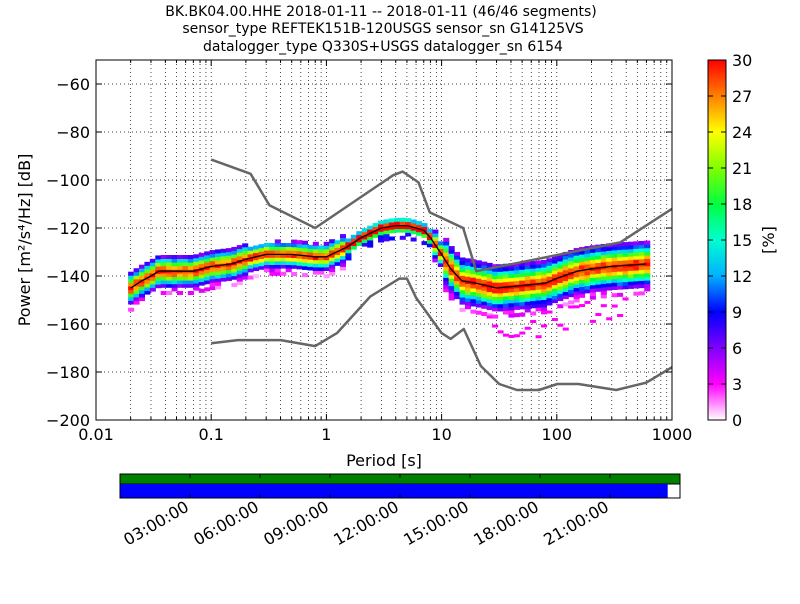  Describe the element at coordinates (400, 479) in the screenshot. I see `coverage-bar-upper` at that location.